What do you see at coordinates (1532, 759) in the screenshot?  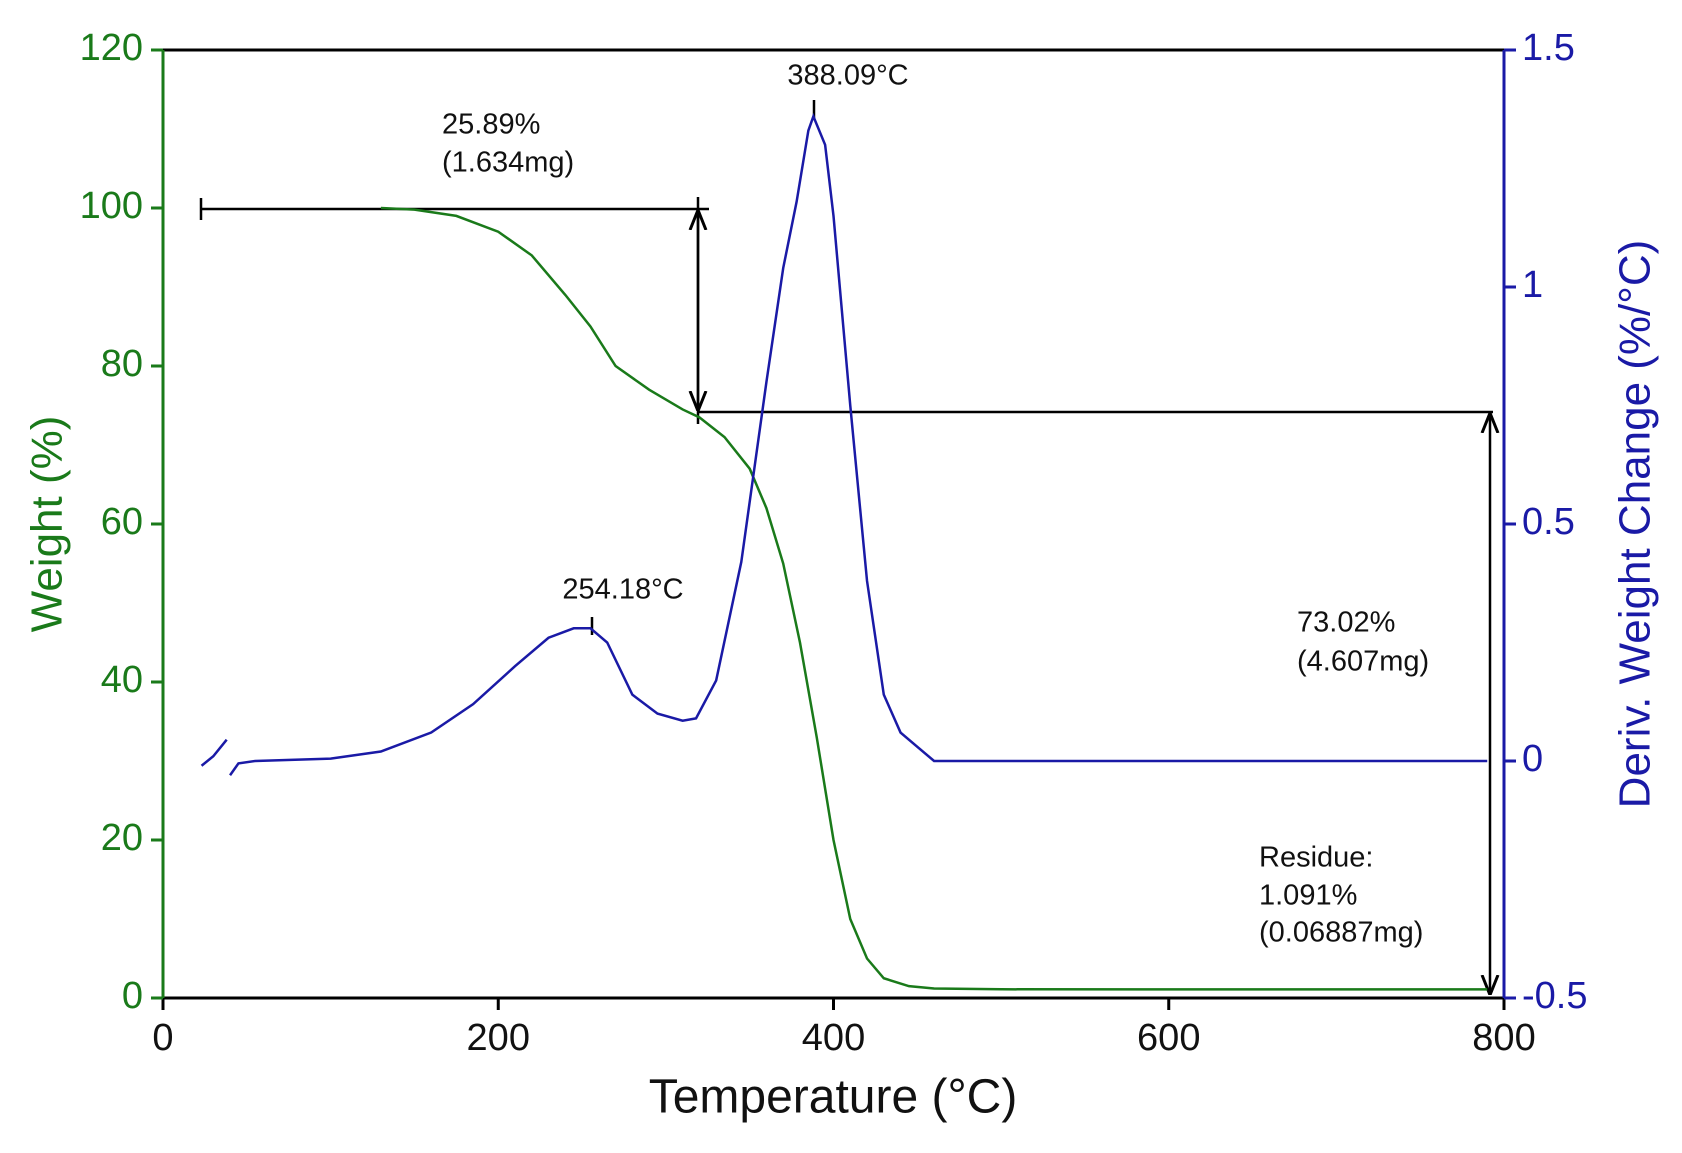 I see `y2-tick-label: 0` at bounding box center [1532, 759].